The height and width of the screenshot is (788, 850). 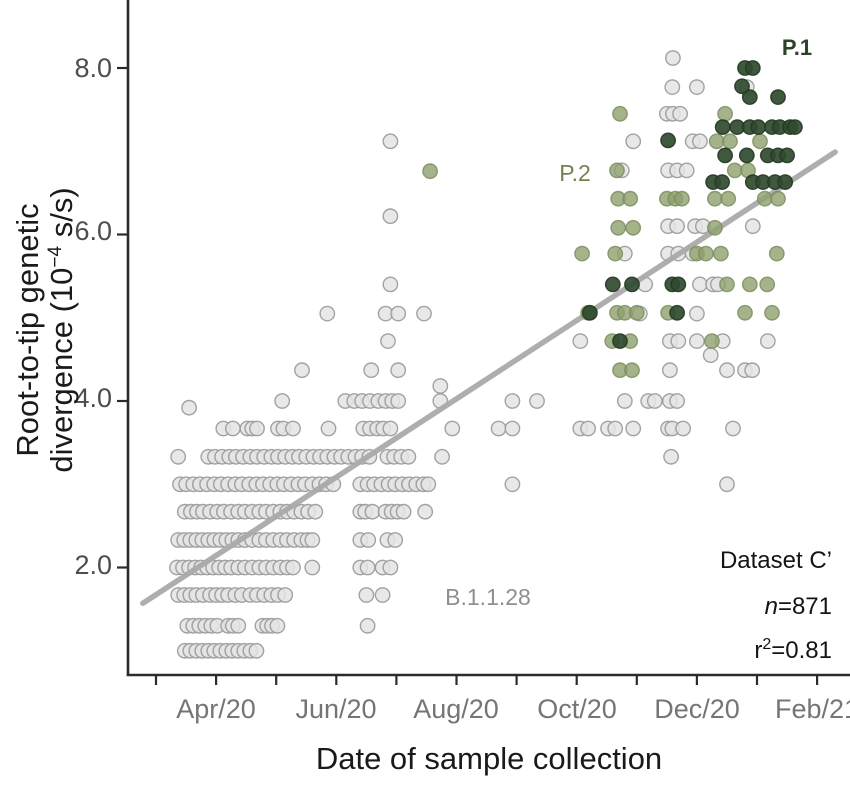 I want to click on lineage-b1128-label: B.1.1.28, so click(x=488, y=597).